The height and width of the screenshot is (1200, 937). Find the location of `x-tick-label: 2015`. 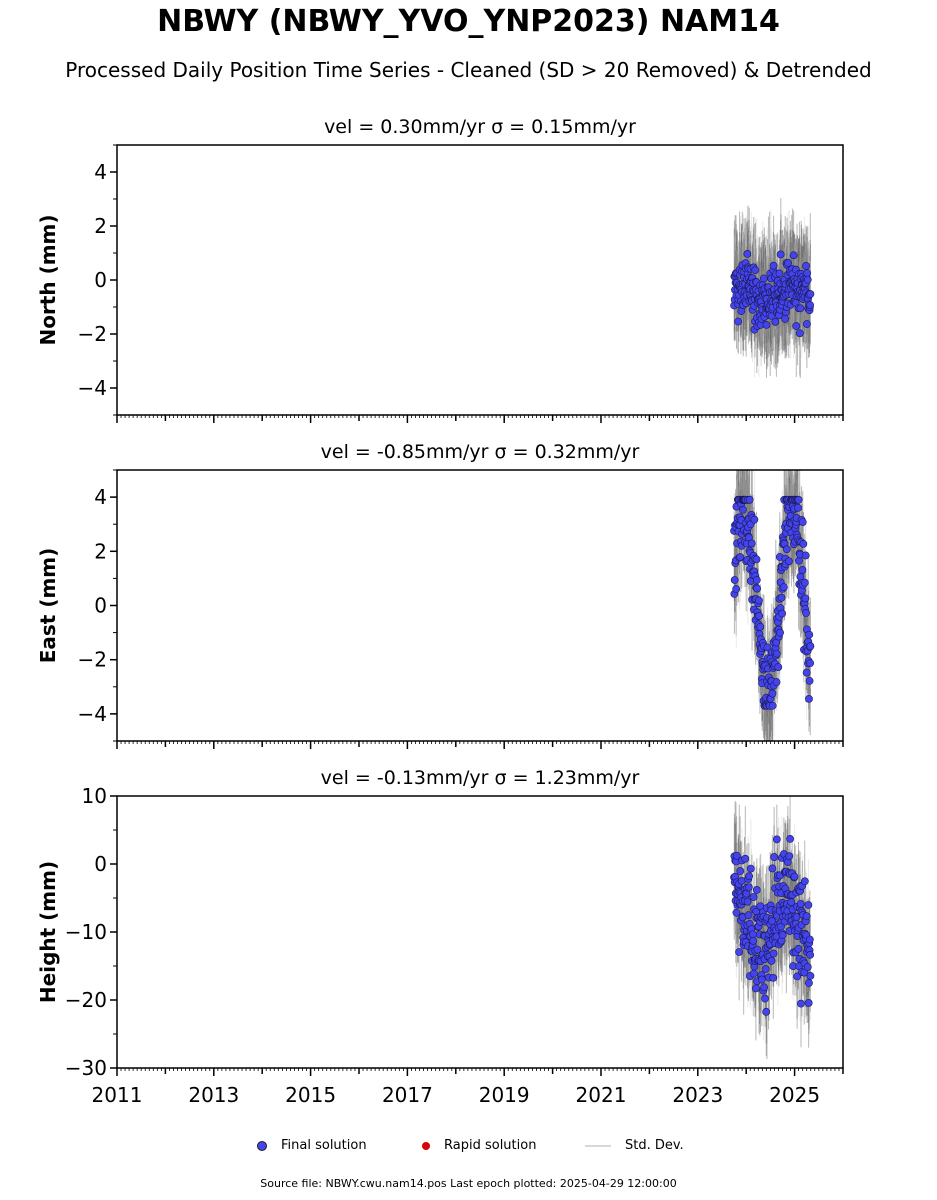

x-tick-label: 2015 is located at coordinates (310, 1095).